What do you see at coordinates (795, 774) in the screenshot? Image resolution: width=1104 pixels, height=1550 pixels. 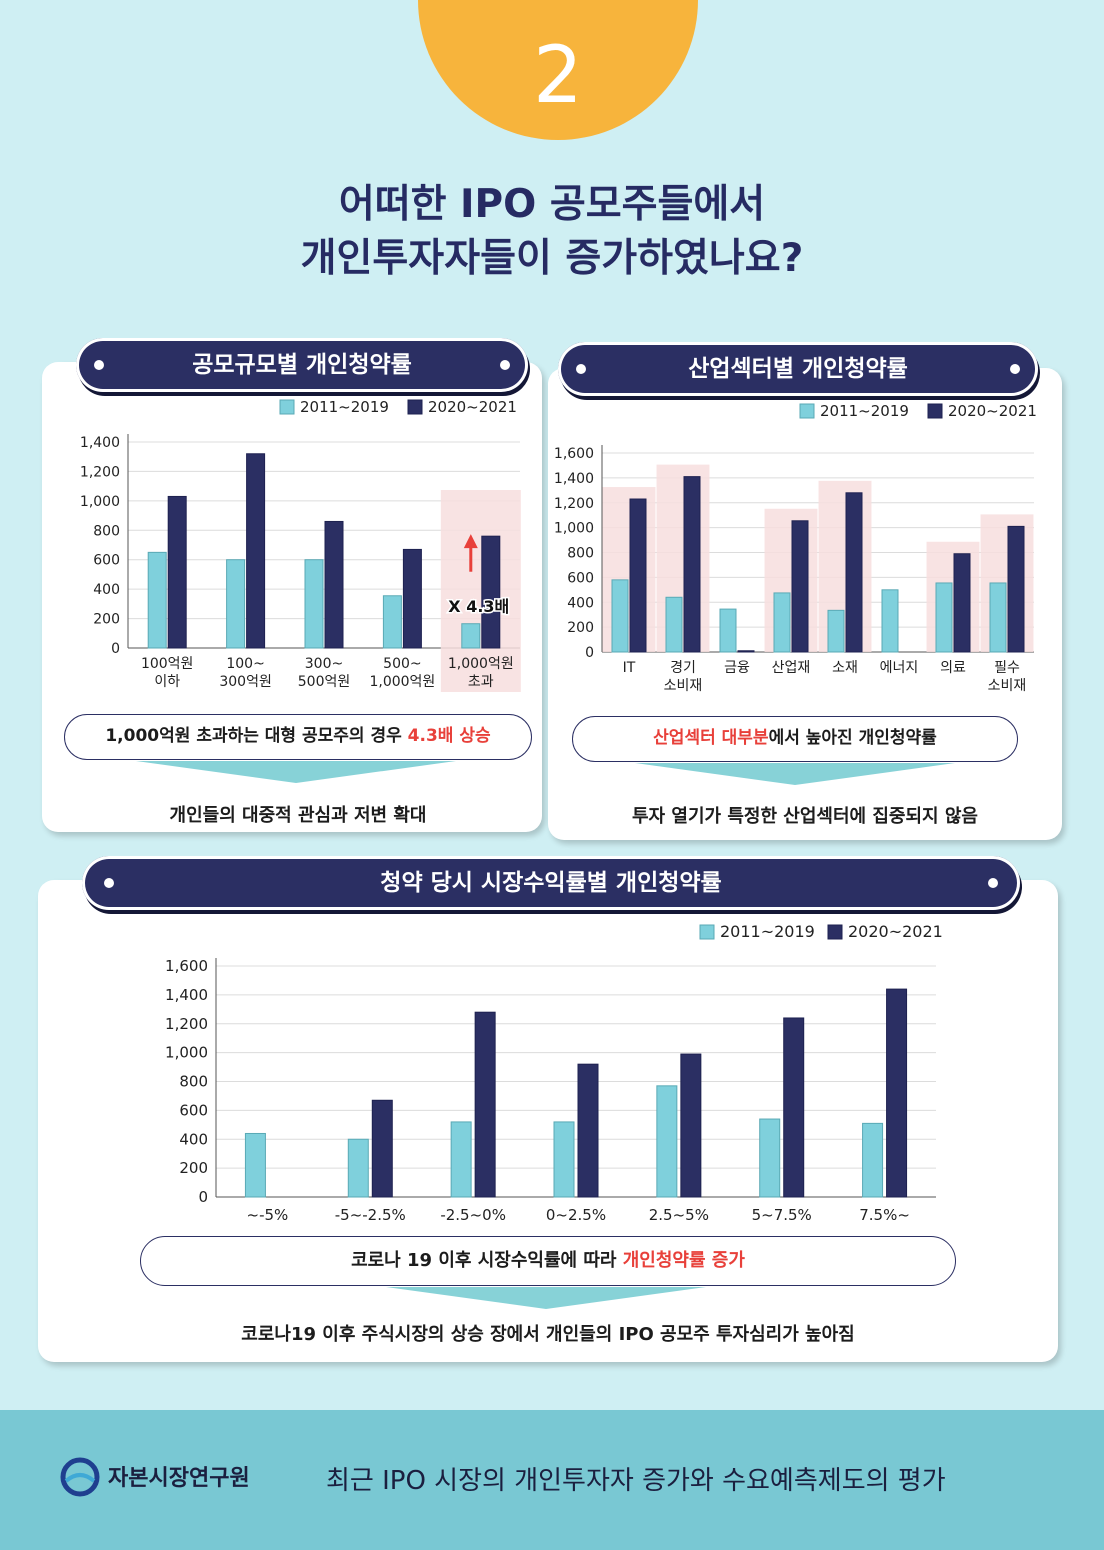 I see `panel-sector-arrow` at bounding box center [795, 774].